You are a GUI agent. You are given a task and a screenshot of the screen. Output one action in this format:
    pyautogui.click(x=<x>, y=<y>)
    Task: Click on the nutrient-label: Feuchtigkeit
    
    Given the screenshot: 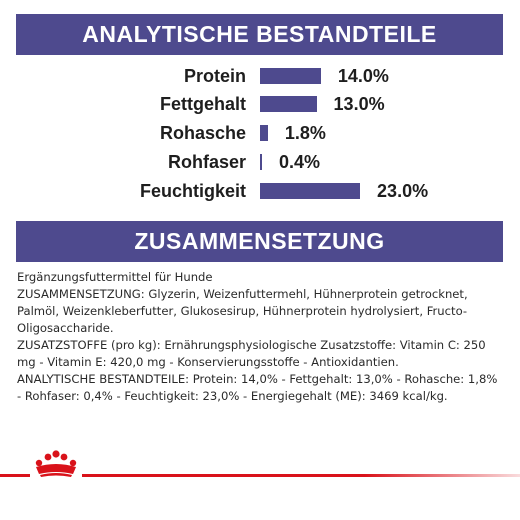 What is the action you would take?
    pyautogui.click(x=192, y=191)
    